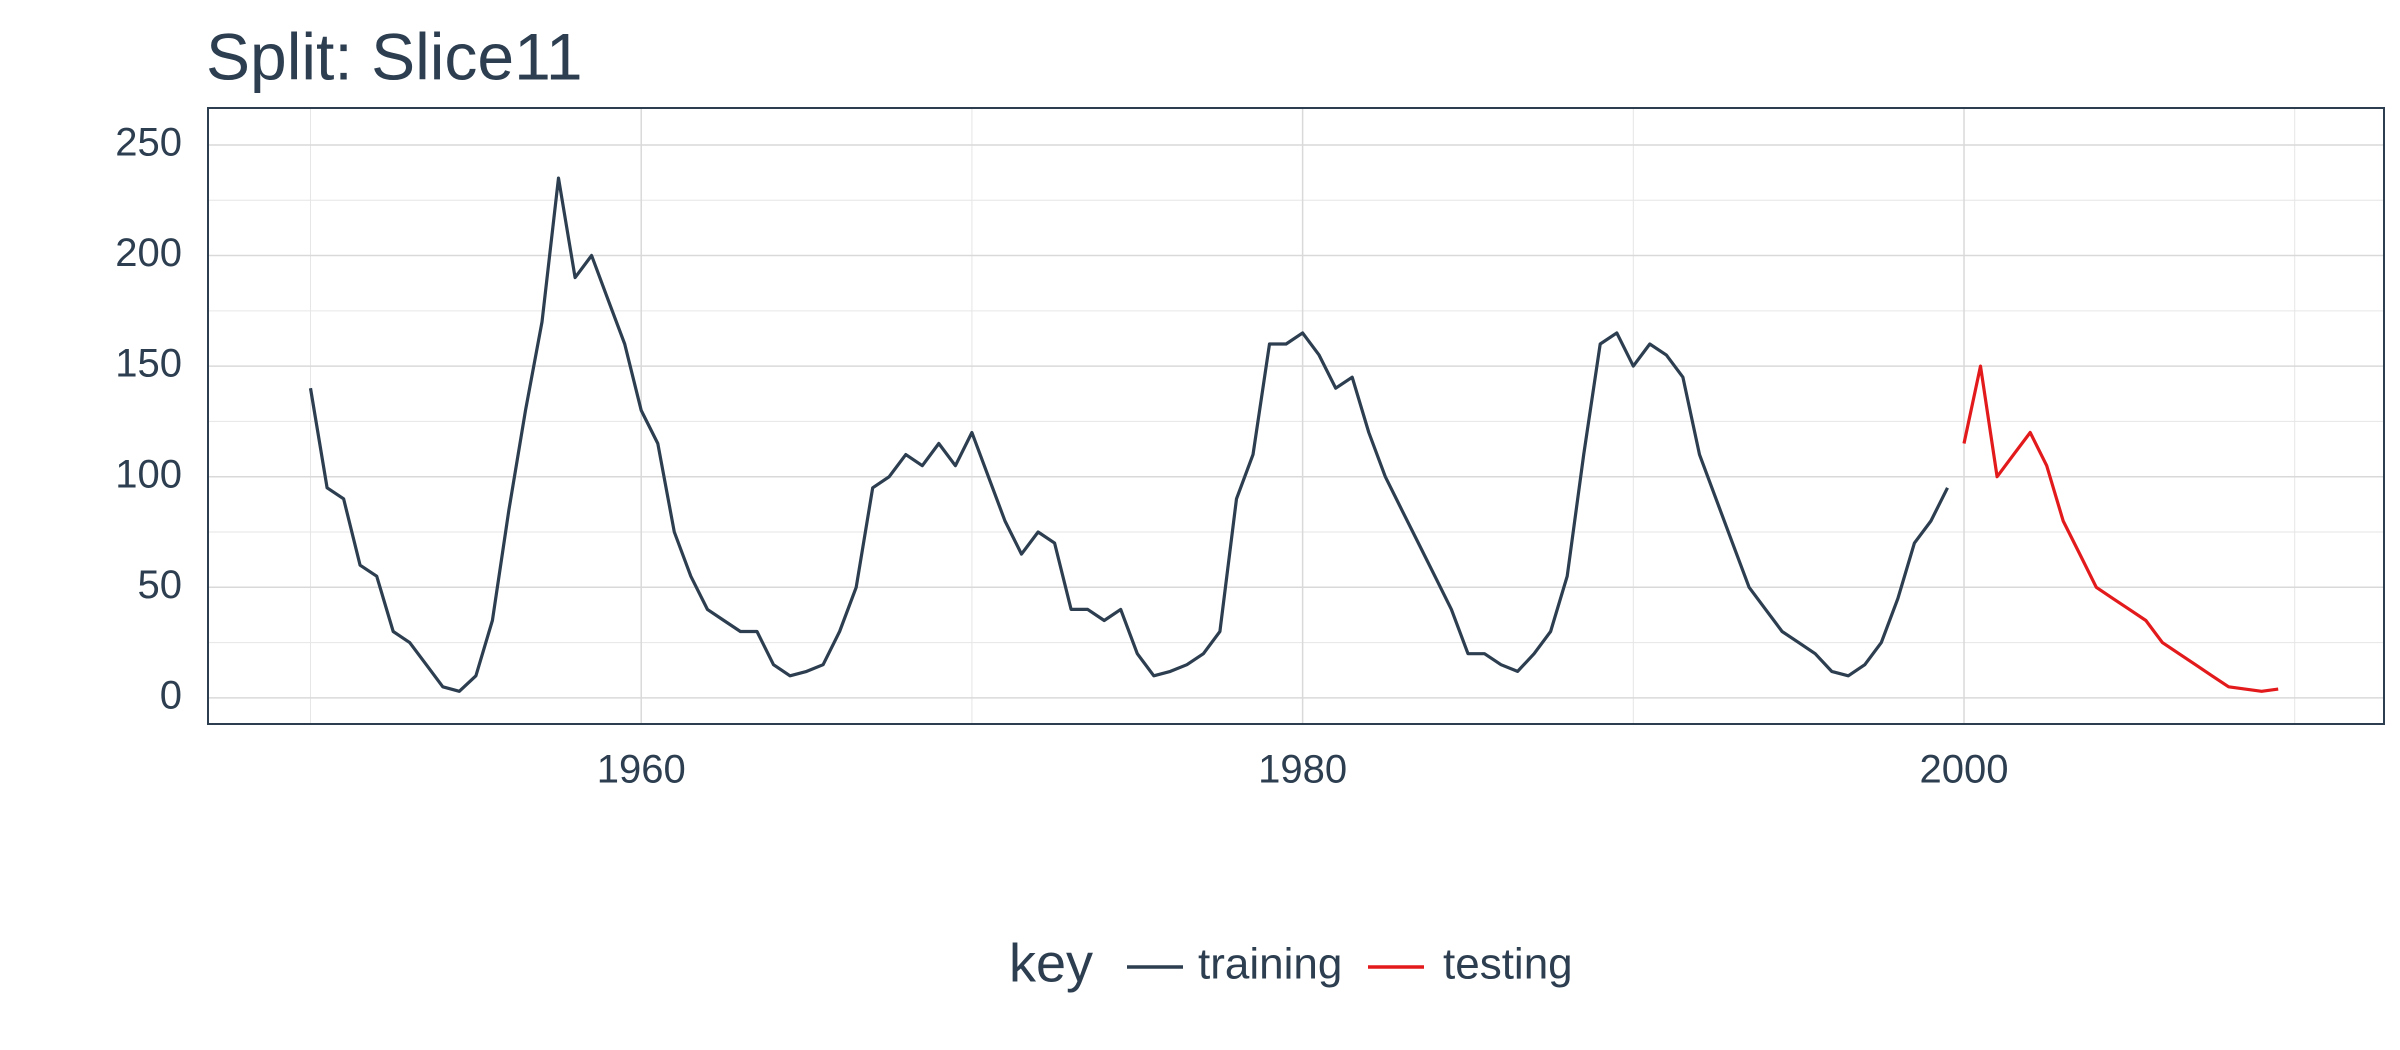  I want to click on y-tick-label: 0, so click(171, 695).